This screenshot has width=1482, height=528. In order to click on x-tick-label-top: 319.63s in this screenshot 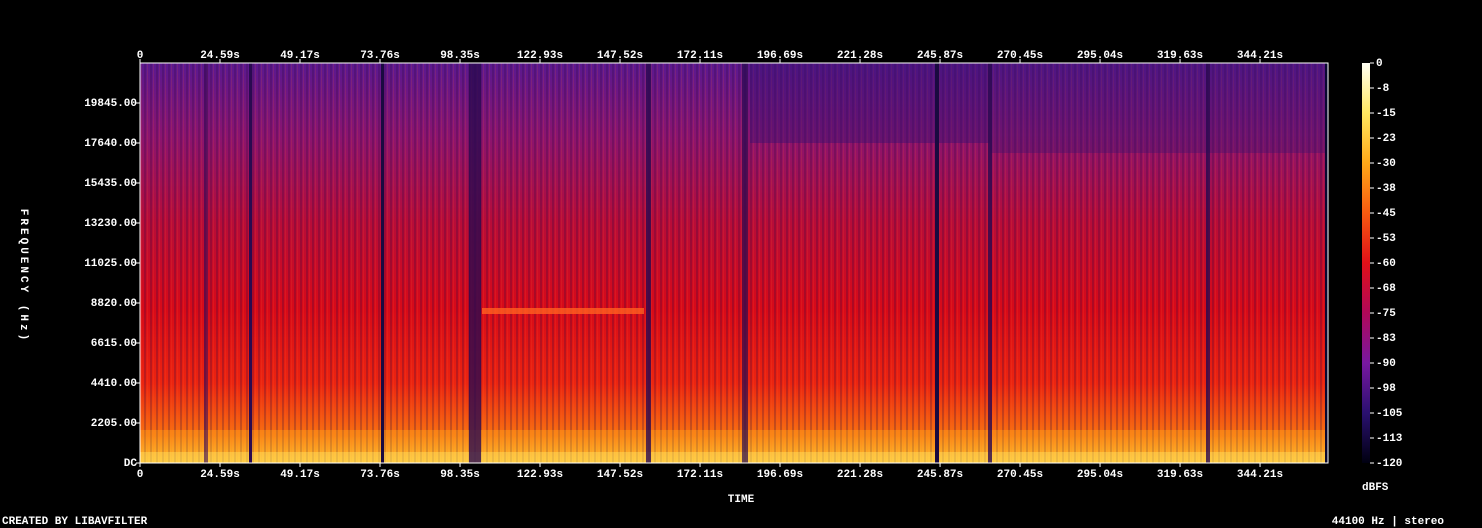, I will do `click(1180, 56)`.